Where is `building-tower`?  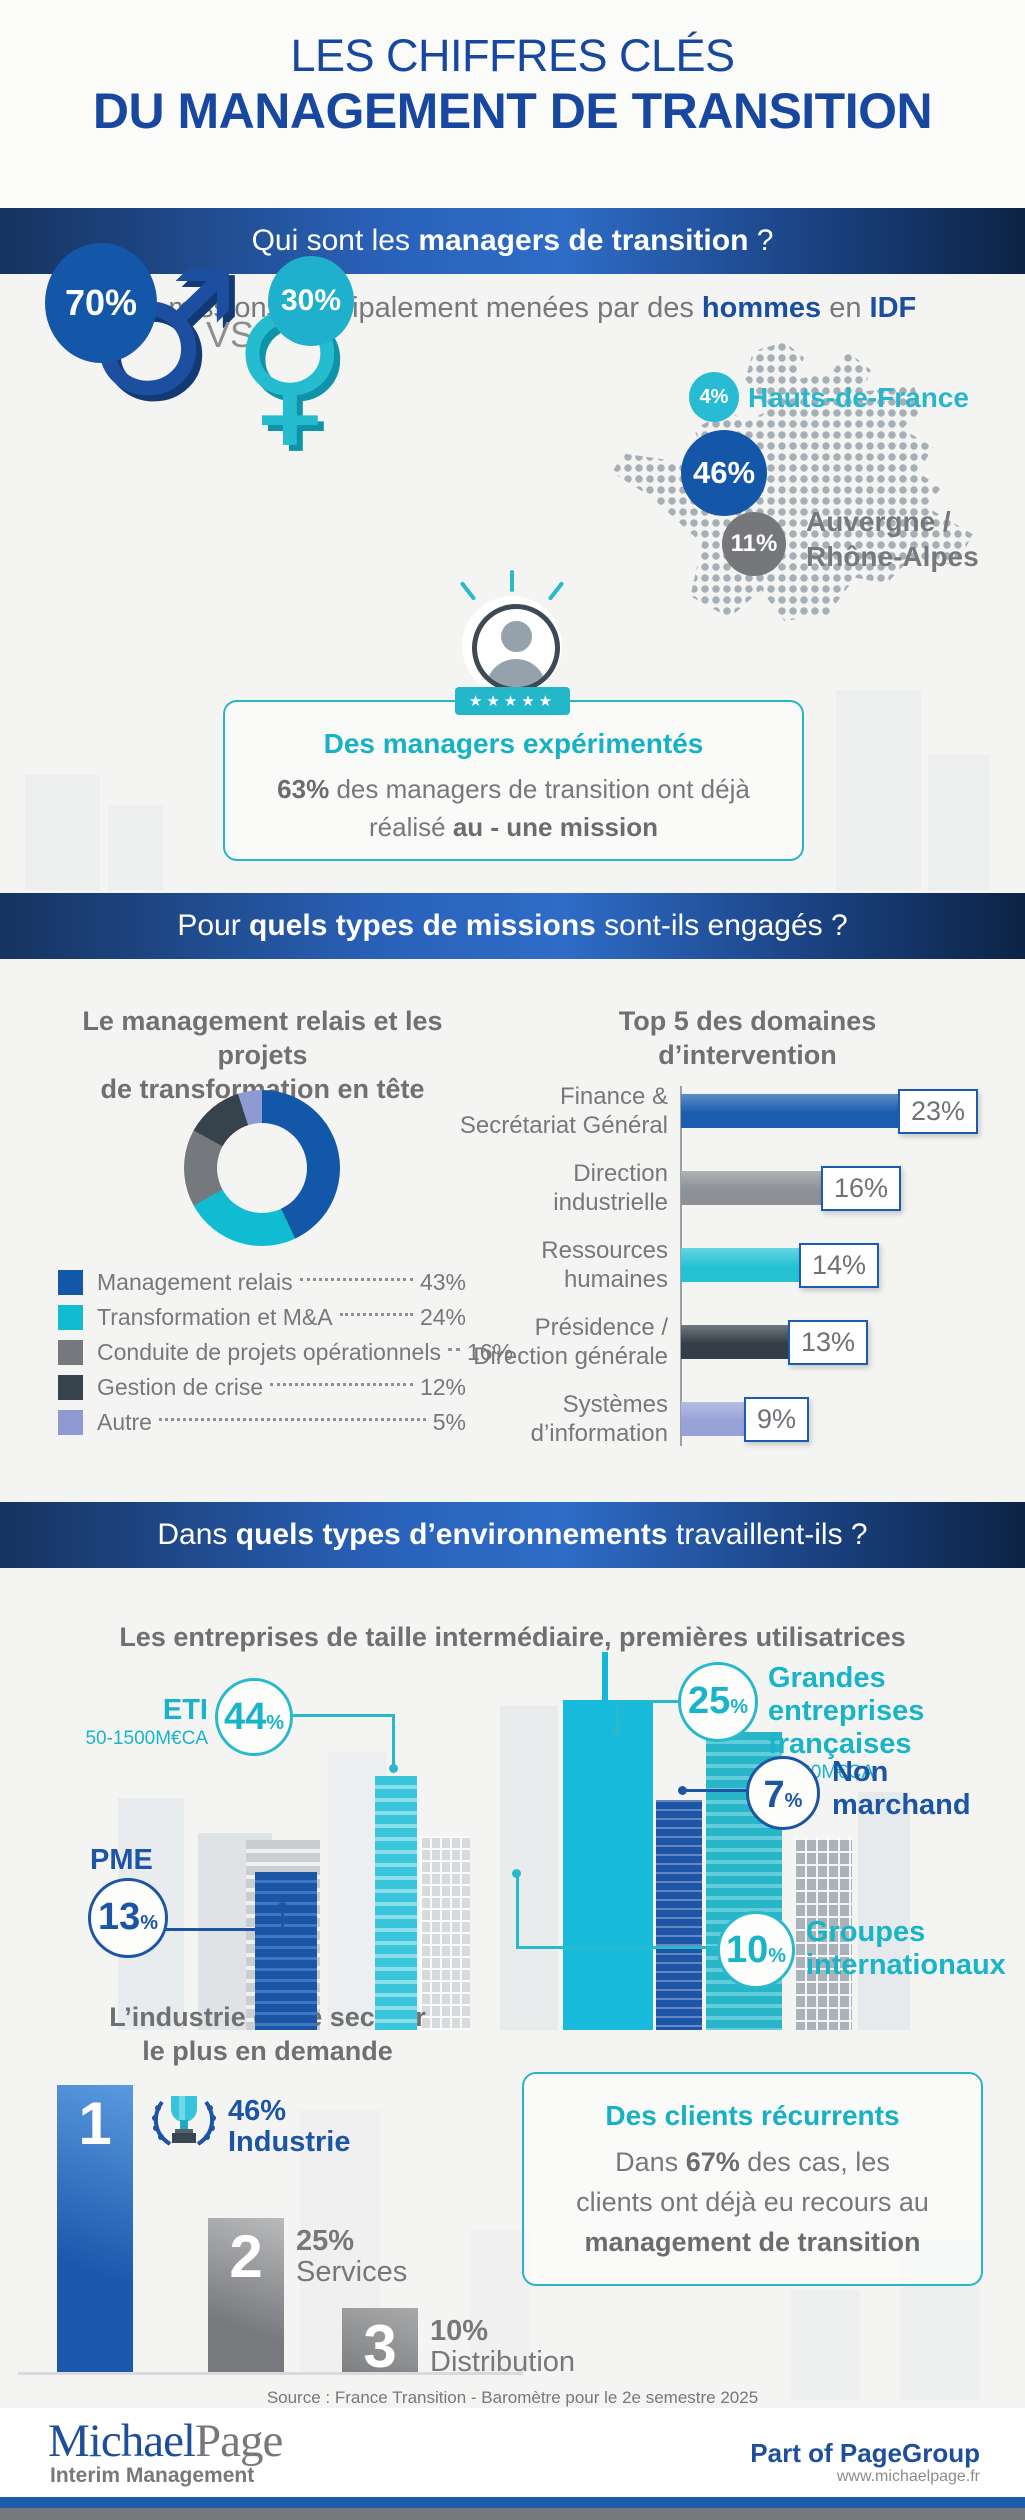 building-tower is located at coordinates (608, 1865).